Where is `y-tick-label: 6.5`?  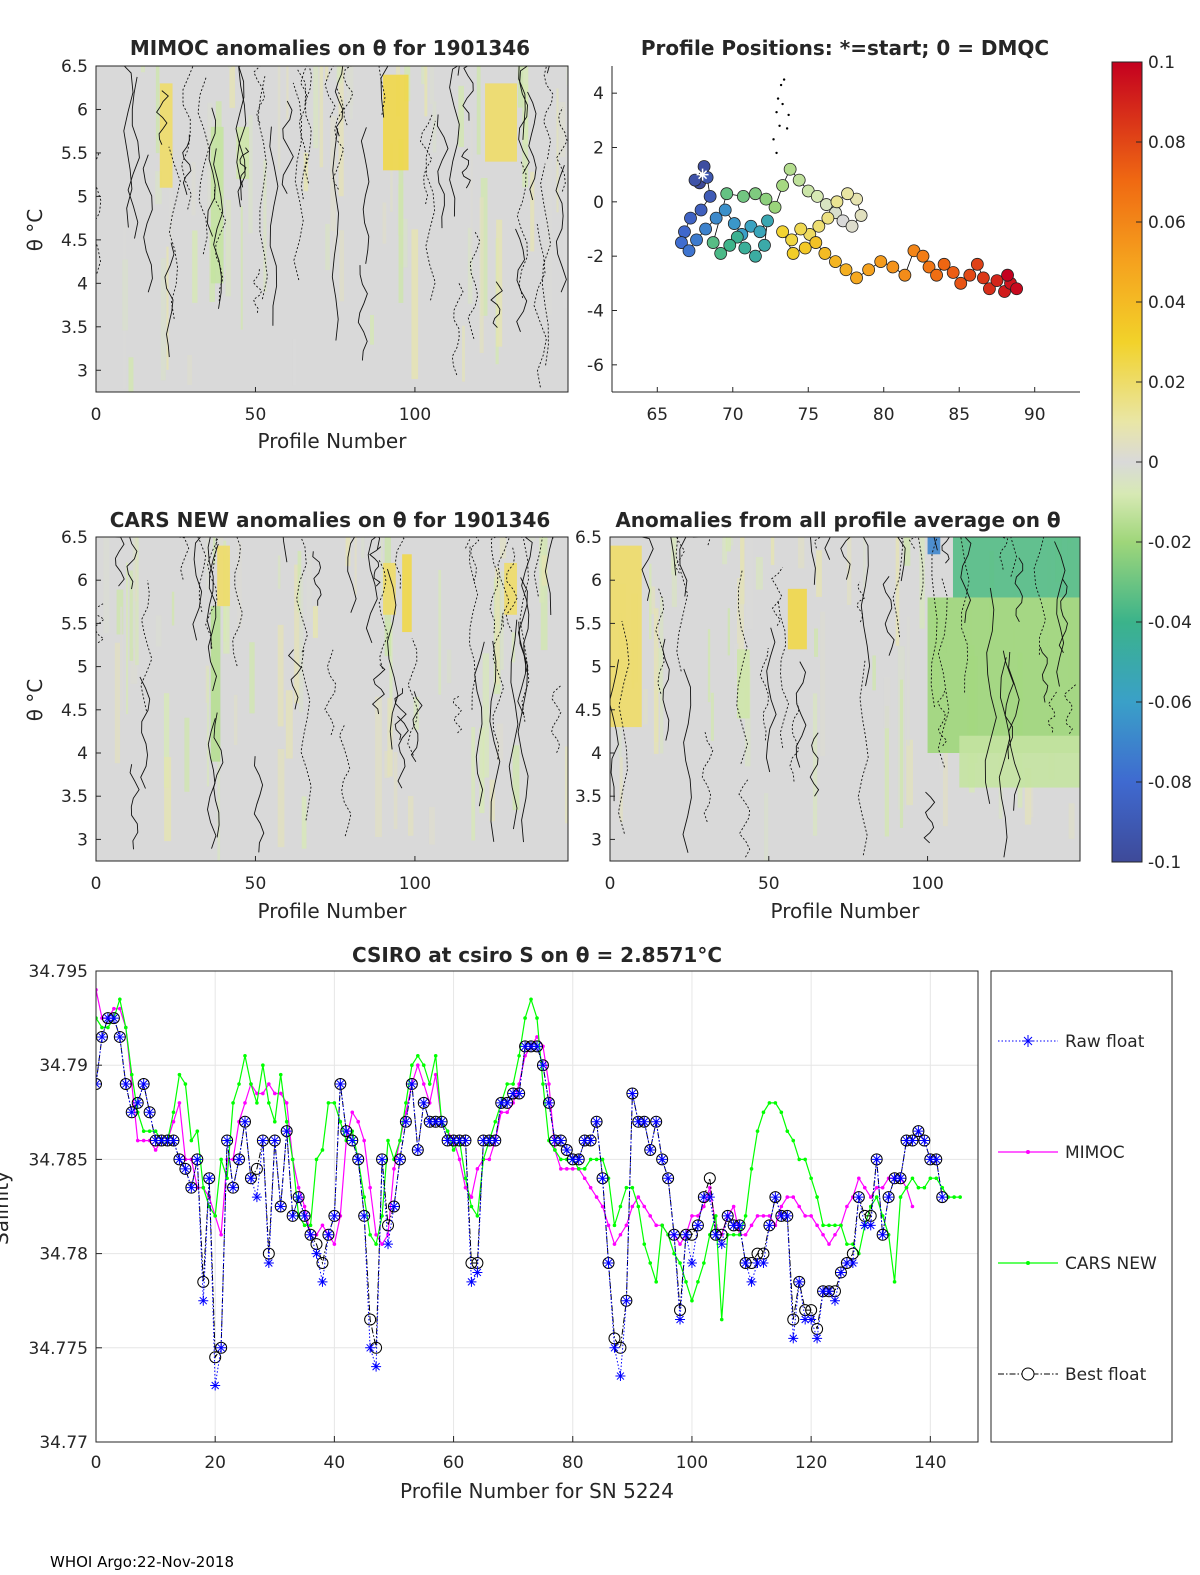 y-tick-label: 6.5 is located at coordinates (74, 67).